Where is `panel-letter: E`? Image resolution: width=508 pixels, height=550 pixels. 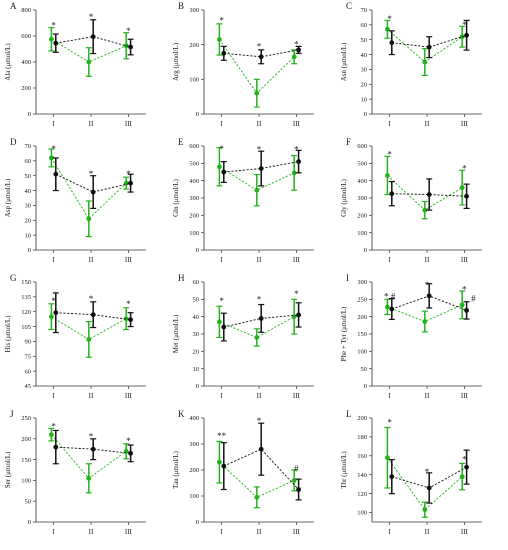 panel-letter: E is located at coordinates (181, 142).